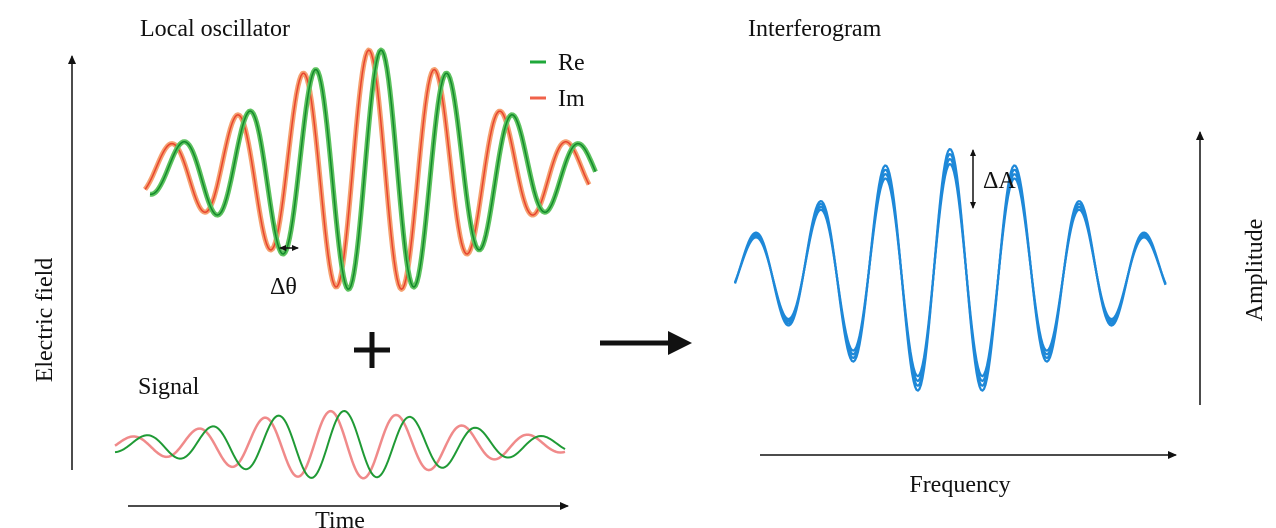 This screenshot has width=1276, height=528. I want to click on legend-re: Re, so click(571, 63).